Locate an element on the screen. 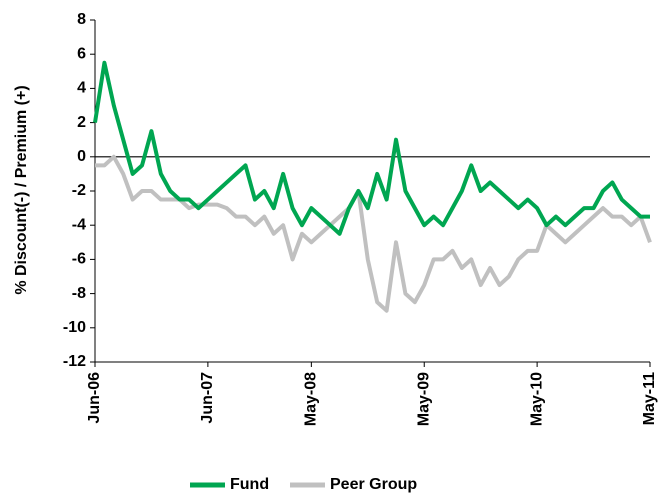  x-tick-label: Jun-06 is located at coordinates (94, 398).